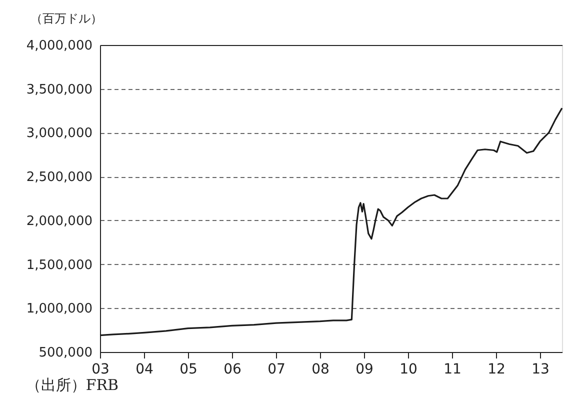 This screenshot has height=406, width=567. Describe the element at coordinates (189, 370) in the screenshot. I see `x-tick-label: 05` at that location.